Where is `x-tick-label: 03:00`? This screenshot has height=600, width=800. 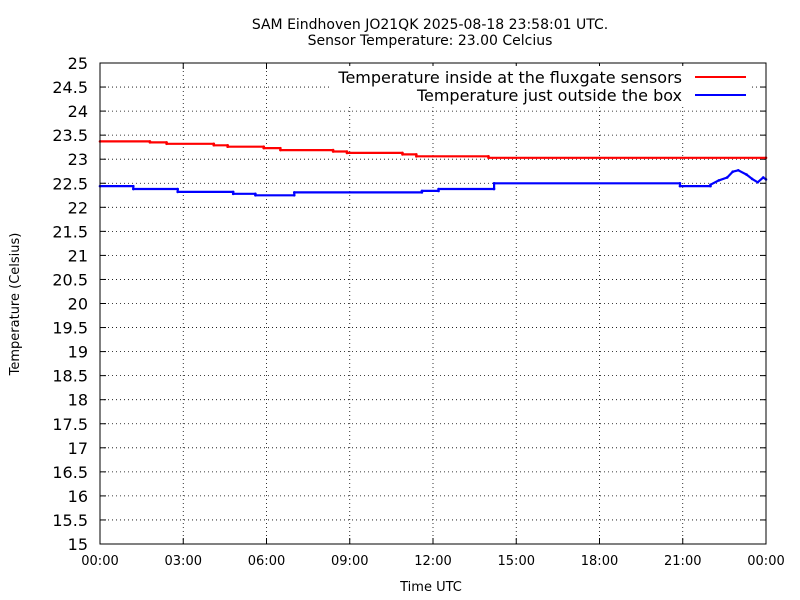
x-tick-label: 03:00 is located at coordinates (183, 561).